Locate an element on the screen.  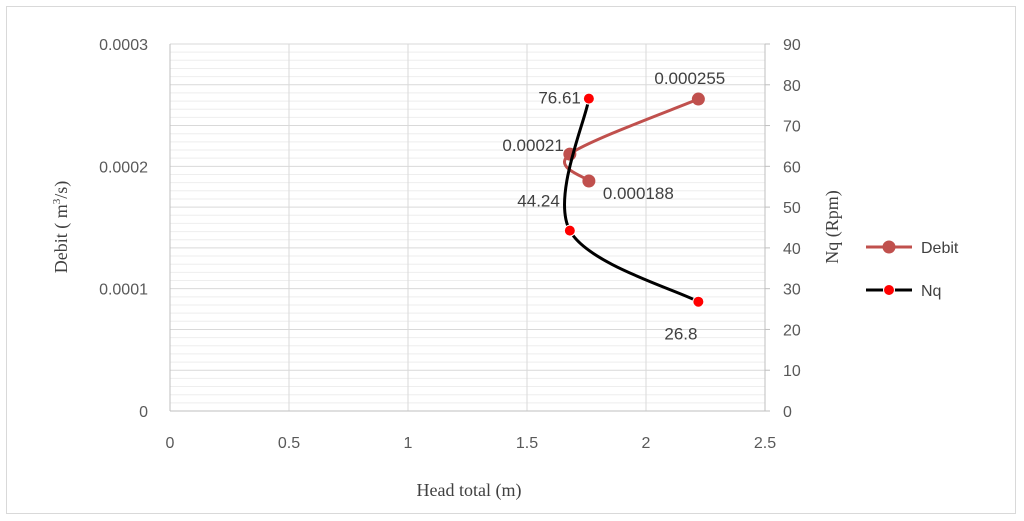
legend-label-debit: Debit is located at coordinates (940, 248).